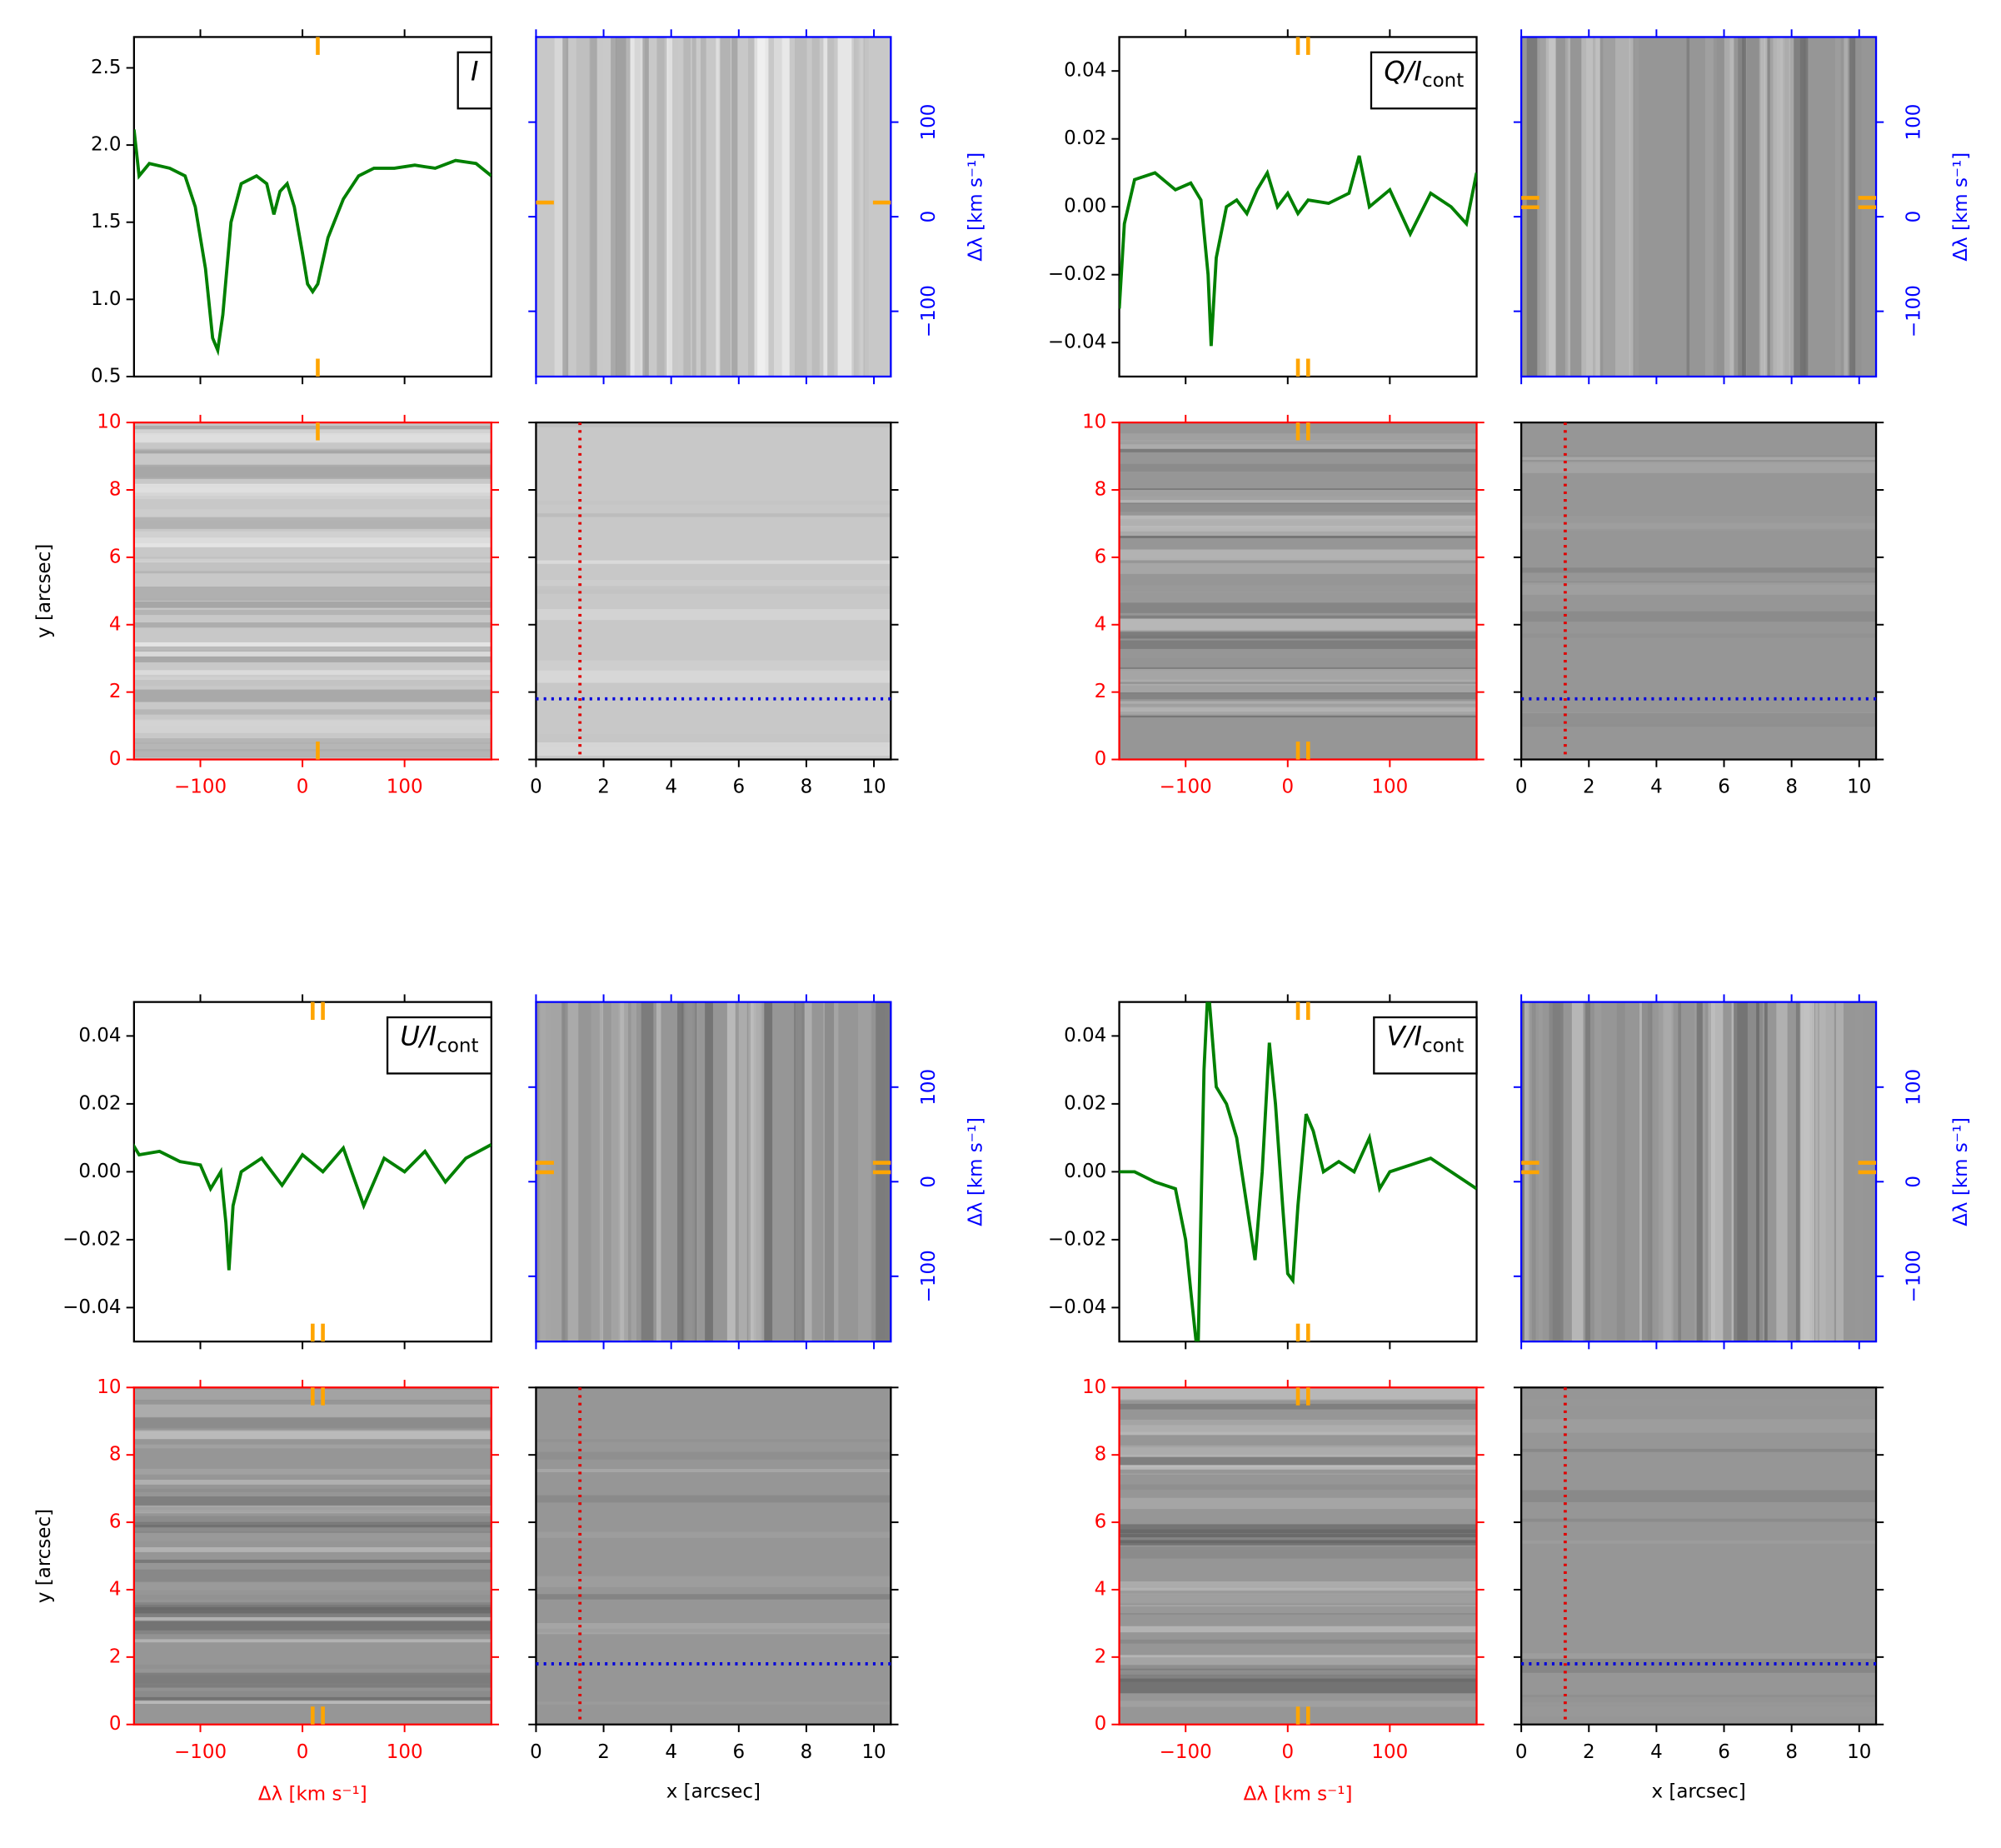 This screenshot has width=2001, height=1848. What do you see at coordinates (1699, 1556) in the screenshot?
I see `image-background` at bounding box center [1699, 1556].